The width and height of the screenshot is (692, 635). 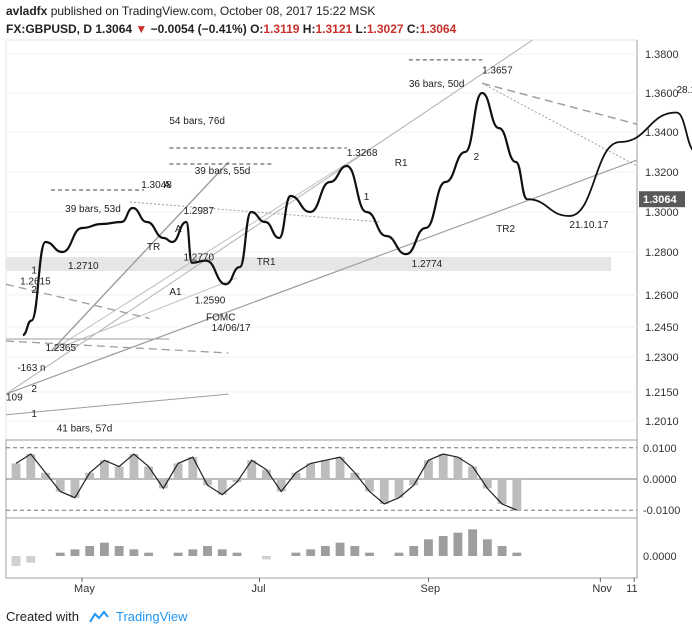 I want to click on chart-annotation: A1, so click(x=175, y=292).